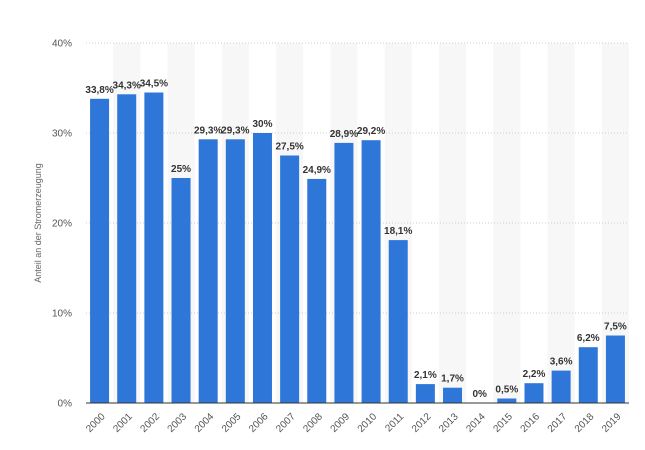 The image size is (645, 450). Describe the element at coordinates (422, 423) in the screenshot. I see `x-tick-label: 2012` at that location.